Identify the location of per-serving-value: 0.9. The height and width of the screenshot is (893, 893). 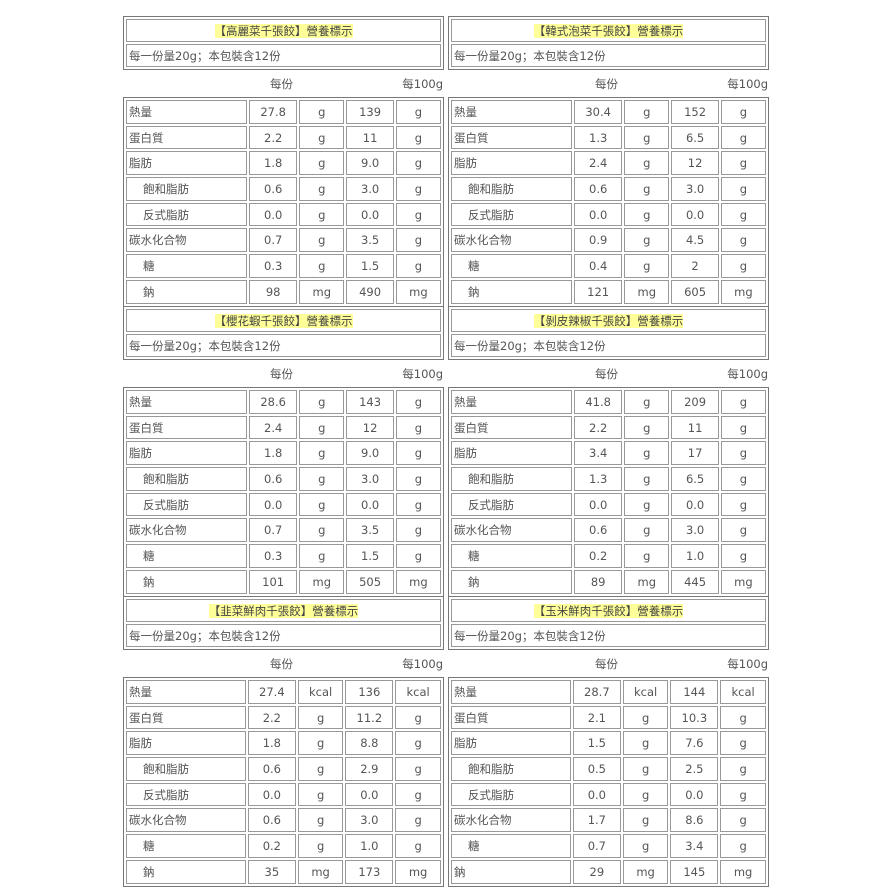
(598, 240).